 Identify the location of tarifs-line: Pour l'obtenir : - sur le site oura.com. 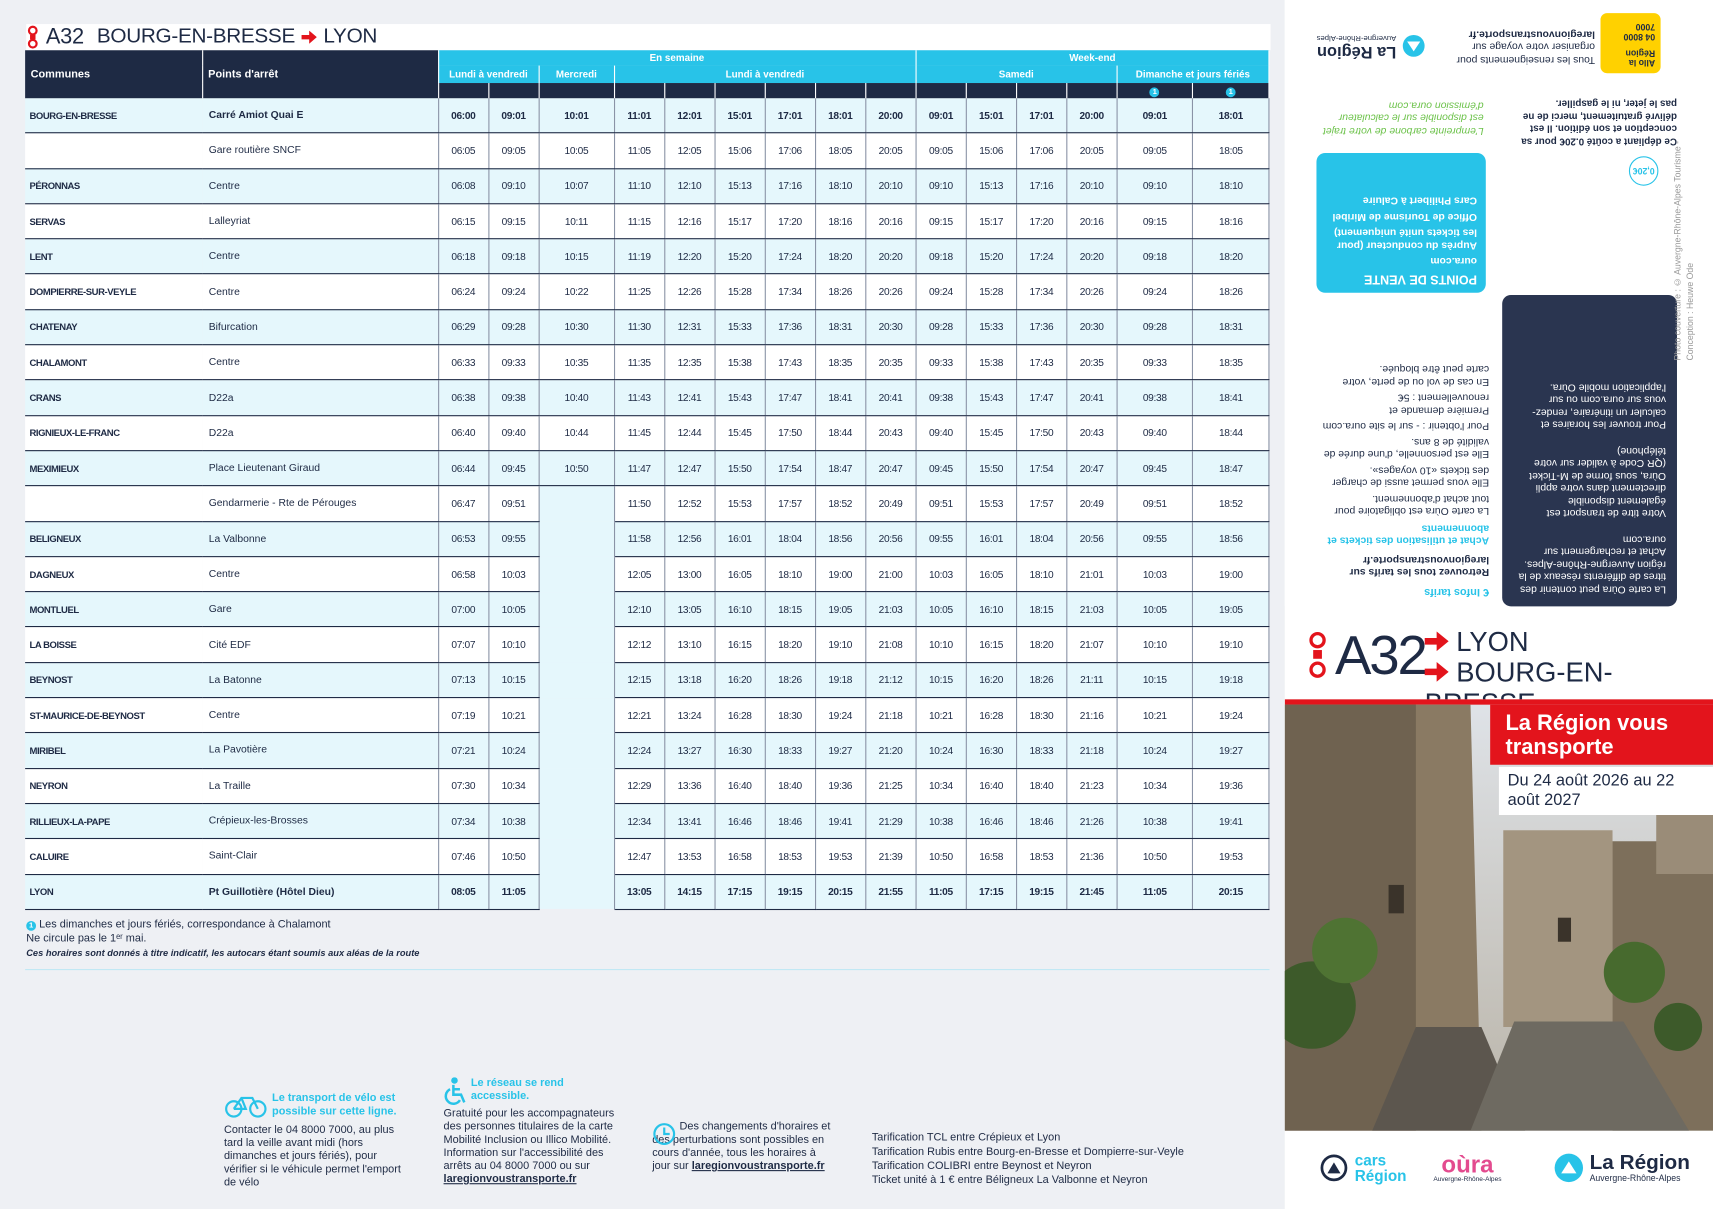
(1406, 426).